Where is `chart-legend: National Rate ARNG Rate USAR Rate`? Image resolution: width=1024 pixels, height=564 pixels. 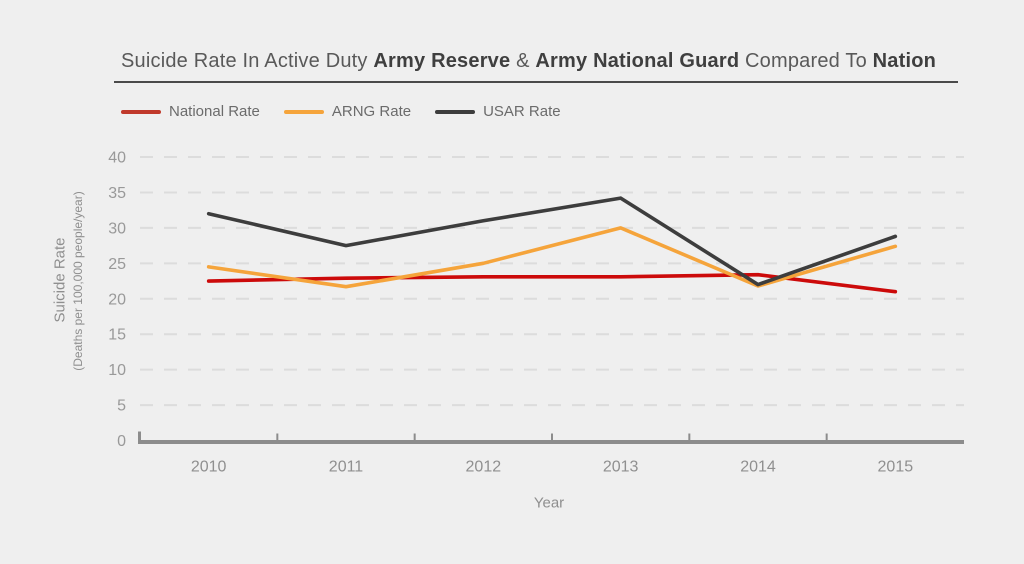 chart-legend: National Rate ARNG Rate USAR Rate is located at coordinates (353, 111).